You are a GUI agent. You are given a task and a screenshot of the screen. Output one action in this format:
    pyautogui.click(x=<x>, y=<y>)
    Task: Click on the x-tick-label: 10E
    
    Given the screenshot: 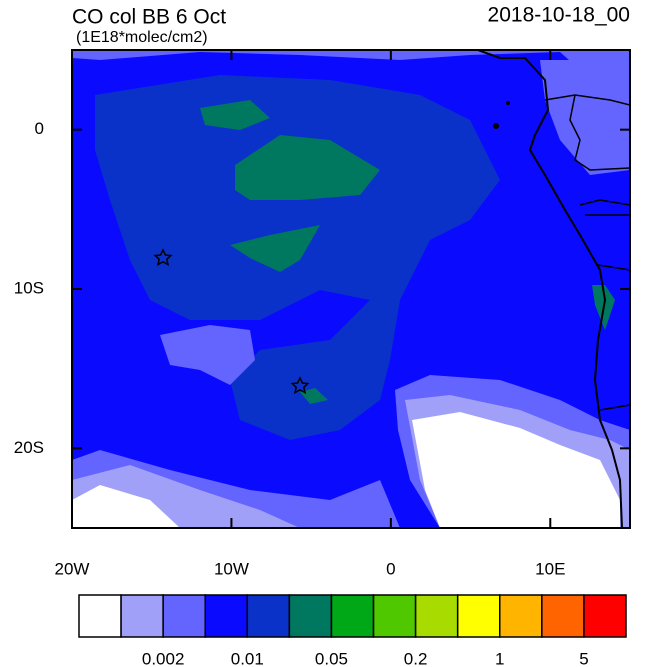 What is the action you would take?
    pyautogui.click(x=550, y=568)
    